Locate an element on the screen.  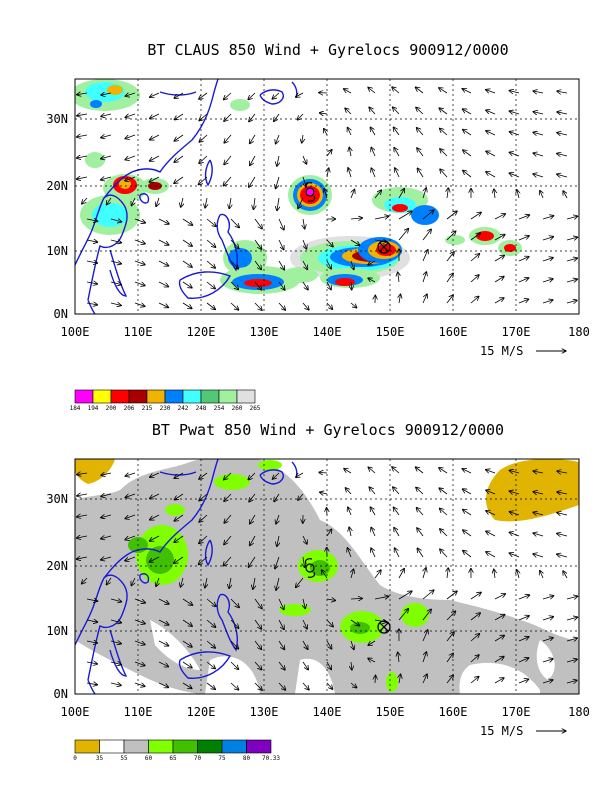
lon-label: 110E is located at coordinates (138, 712).